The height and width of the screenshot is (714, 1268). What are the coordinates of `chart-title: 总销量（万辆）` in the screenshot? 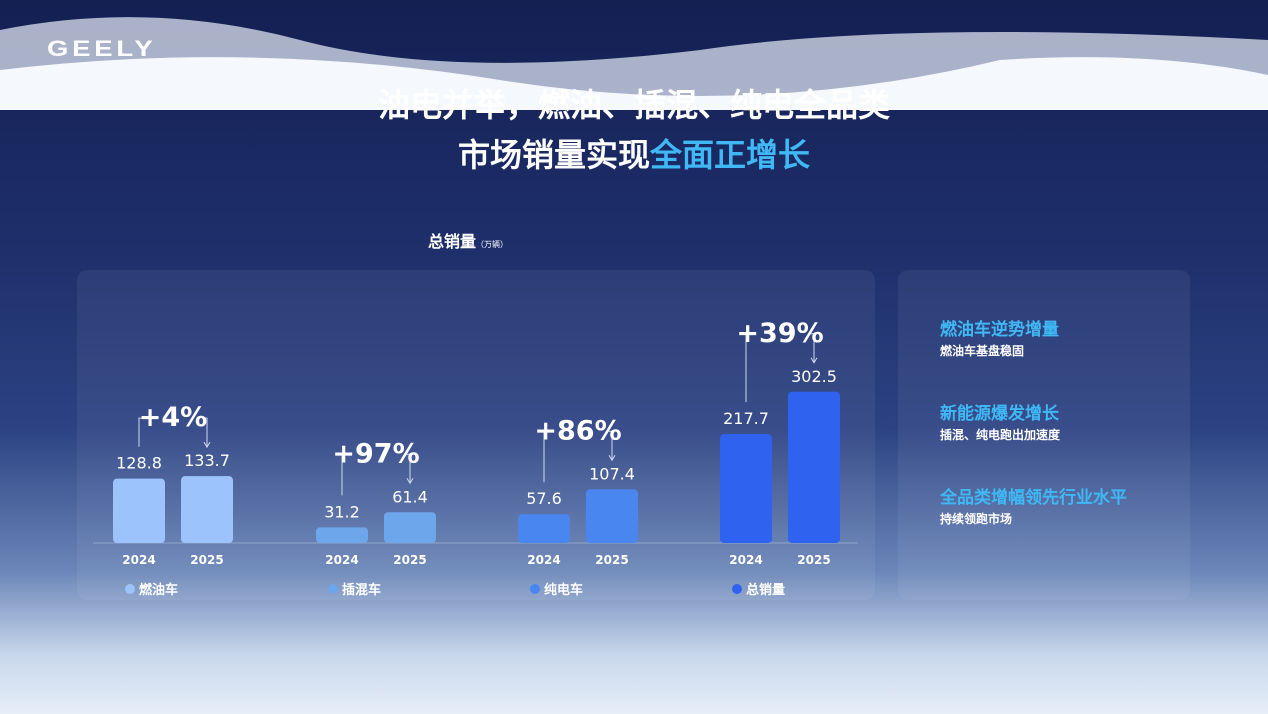 It's located at (468, 240).